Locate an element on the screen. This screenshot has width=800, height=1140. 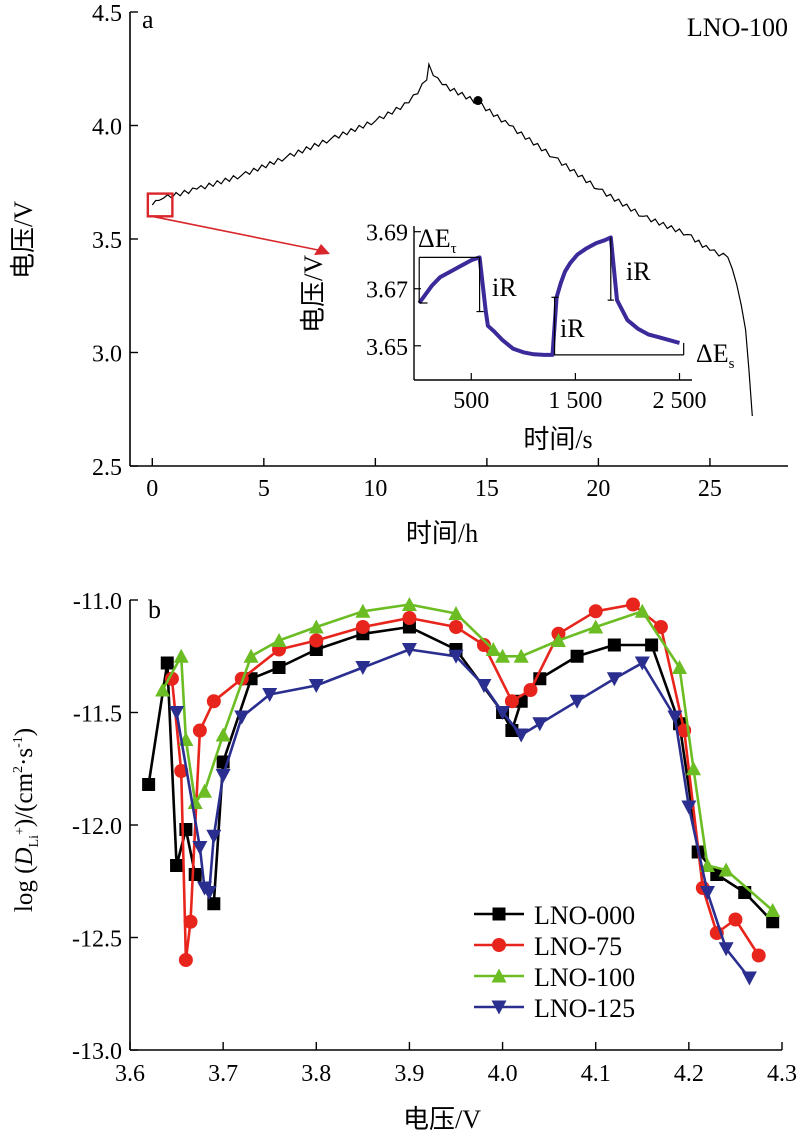
panel-b-xlabel: 电压/V is located at coordinates (442, 1119).